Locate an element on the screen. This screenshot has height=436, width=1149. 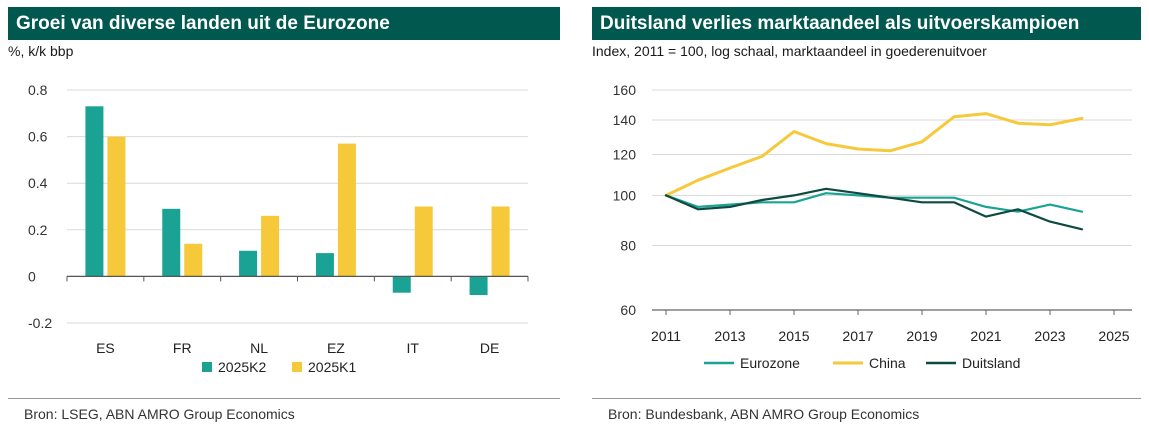
legend-label-China: China is located at coordinates (887, 363).